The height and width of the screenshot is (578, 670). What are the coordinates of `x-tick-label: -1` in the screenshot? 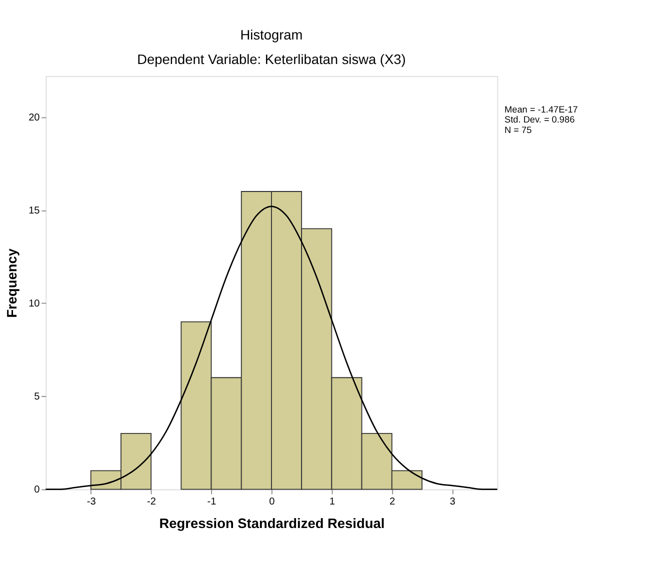 It's located at (212, 502).